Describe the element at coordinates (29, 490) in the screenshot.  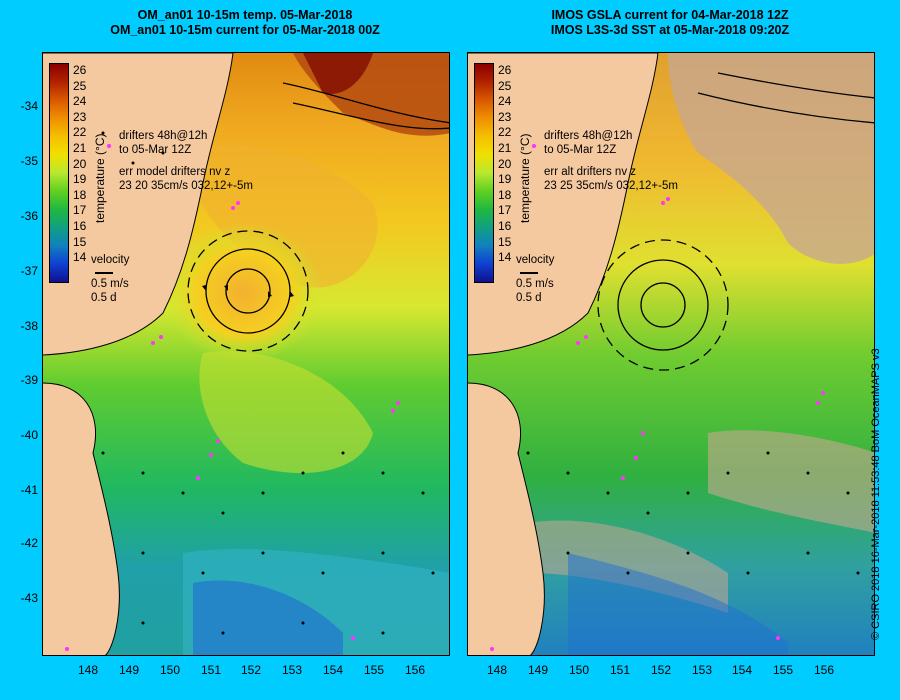
I see `left-y-tick: -41` at that location.